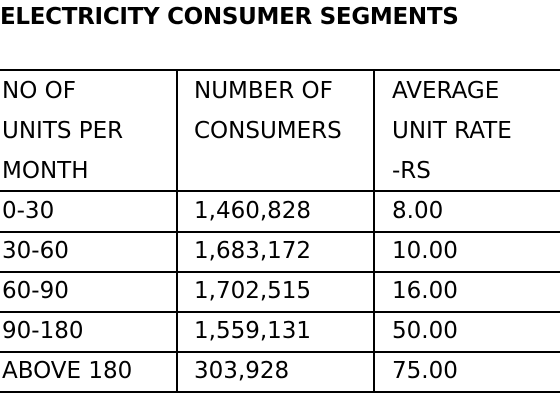 Image resolution: width=560 pixels, height=401 pixels. Describe the element at coordinates (253, 211) in the screenshot. I see `table-cell-consumers: 1,460,828` at that location.